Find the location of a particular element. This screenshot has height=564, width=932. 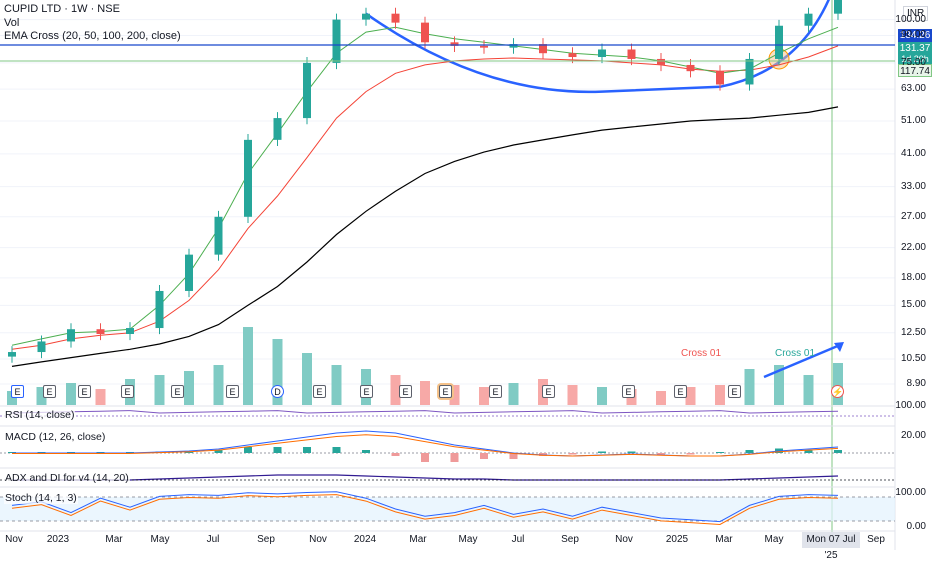

currency-badge: INR is located at coordinates (916, 13).